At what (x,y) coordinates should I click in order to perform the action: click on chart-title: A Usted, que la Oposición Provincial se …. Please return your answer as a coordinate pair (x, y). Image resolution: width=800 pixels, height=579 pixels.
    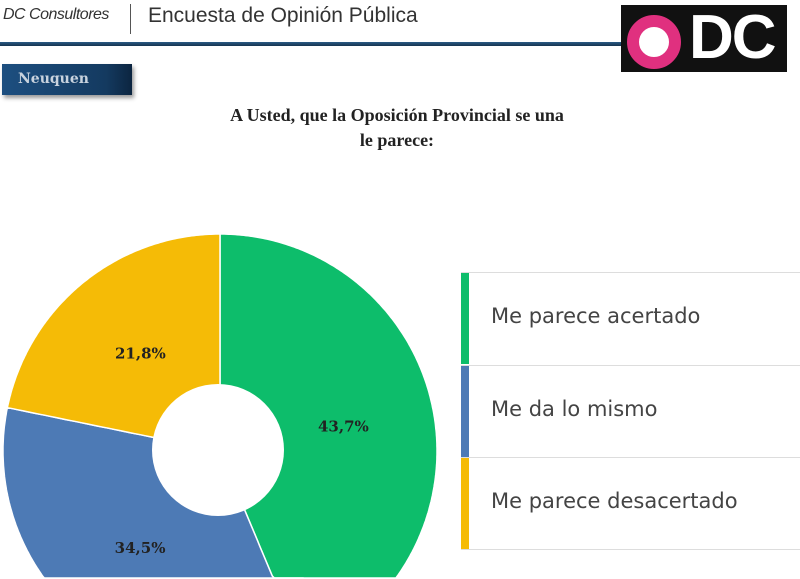
    Looking at the image, I should click on (397, 128).